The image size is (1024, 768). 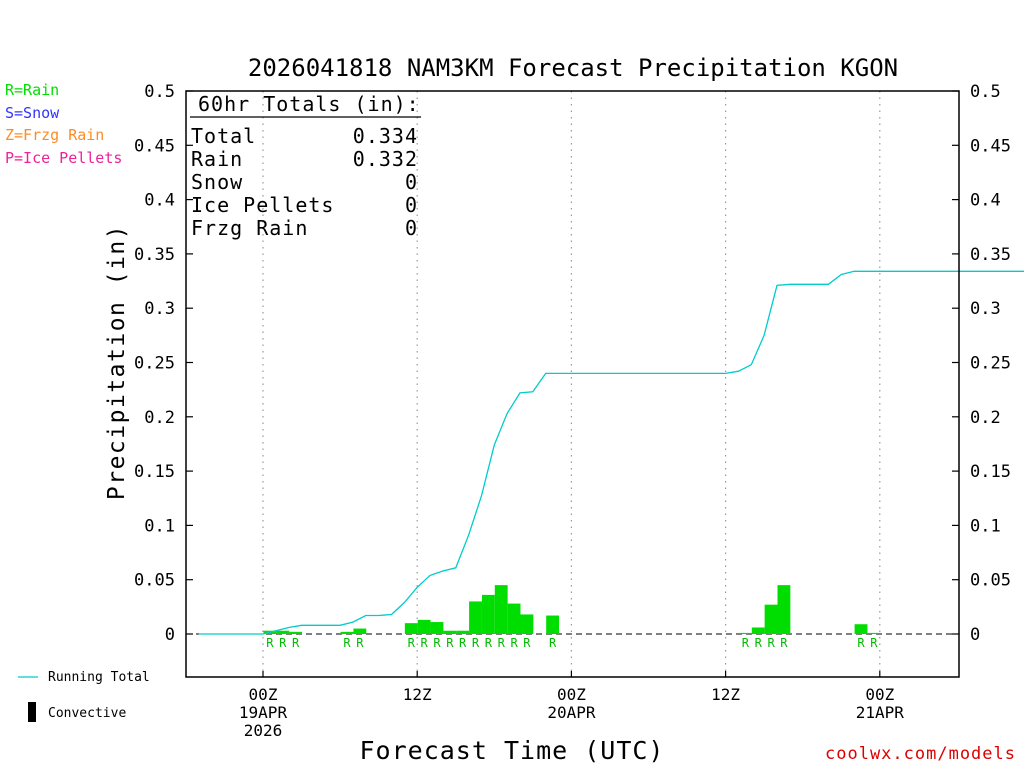 I want to click on x-tick-label: 20APR, so click(x=571, y=712).